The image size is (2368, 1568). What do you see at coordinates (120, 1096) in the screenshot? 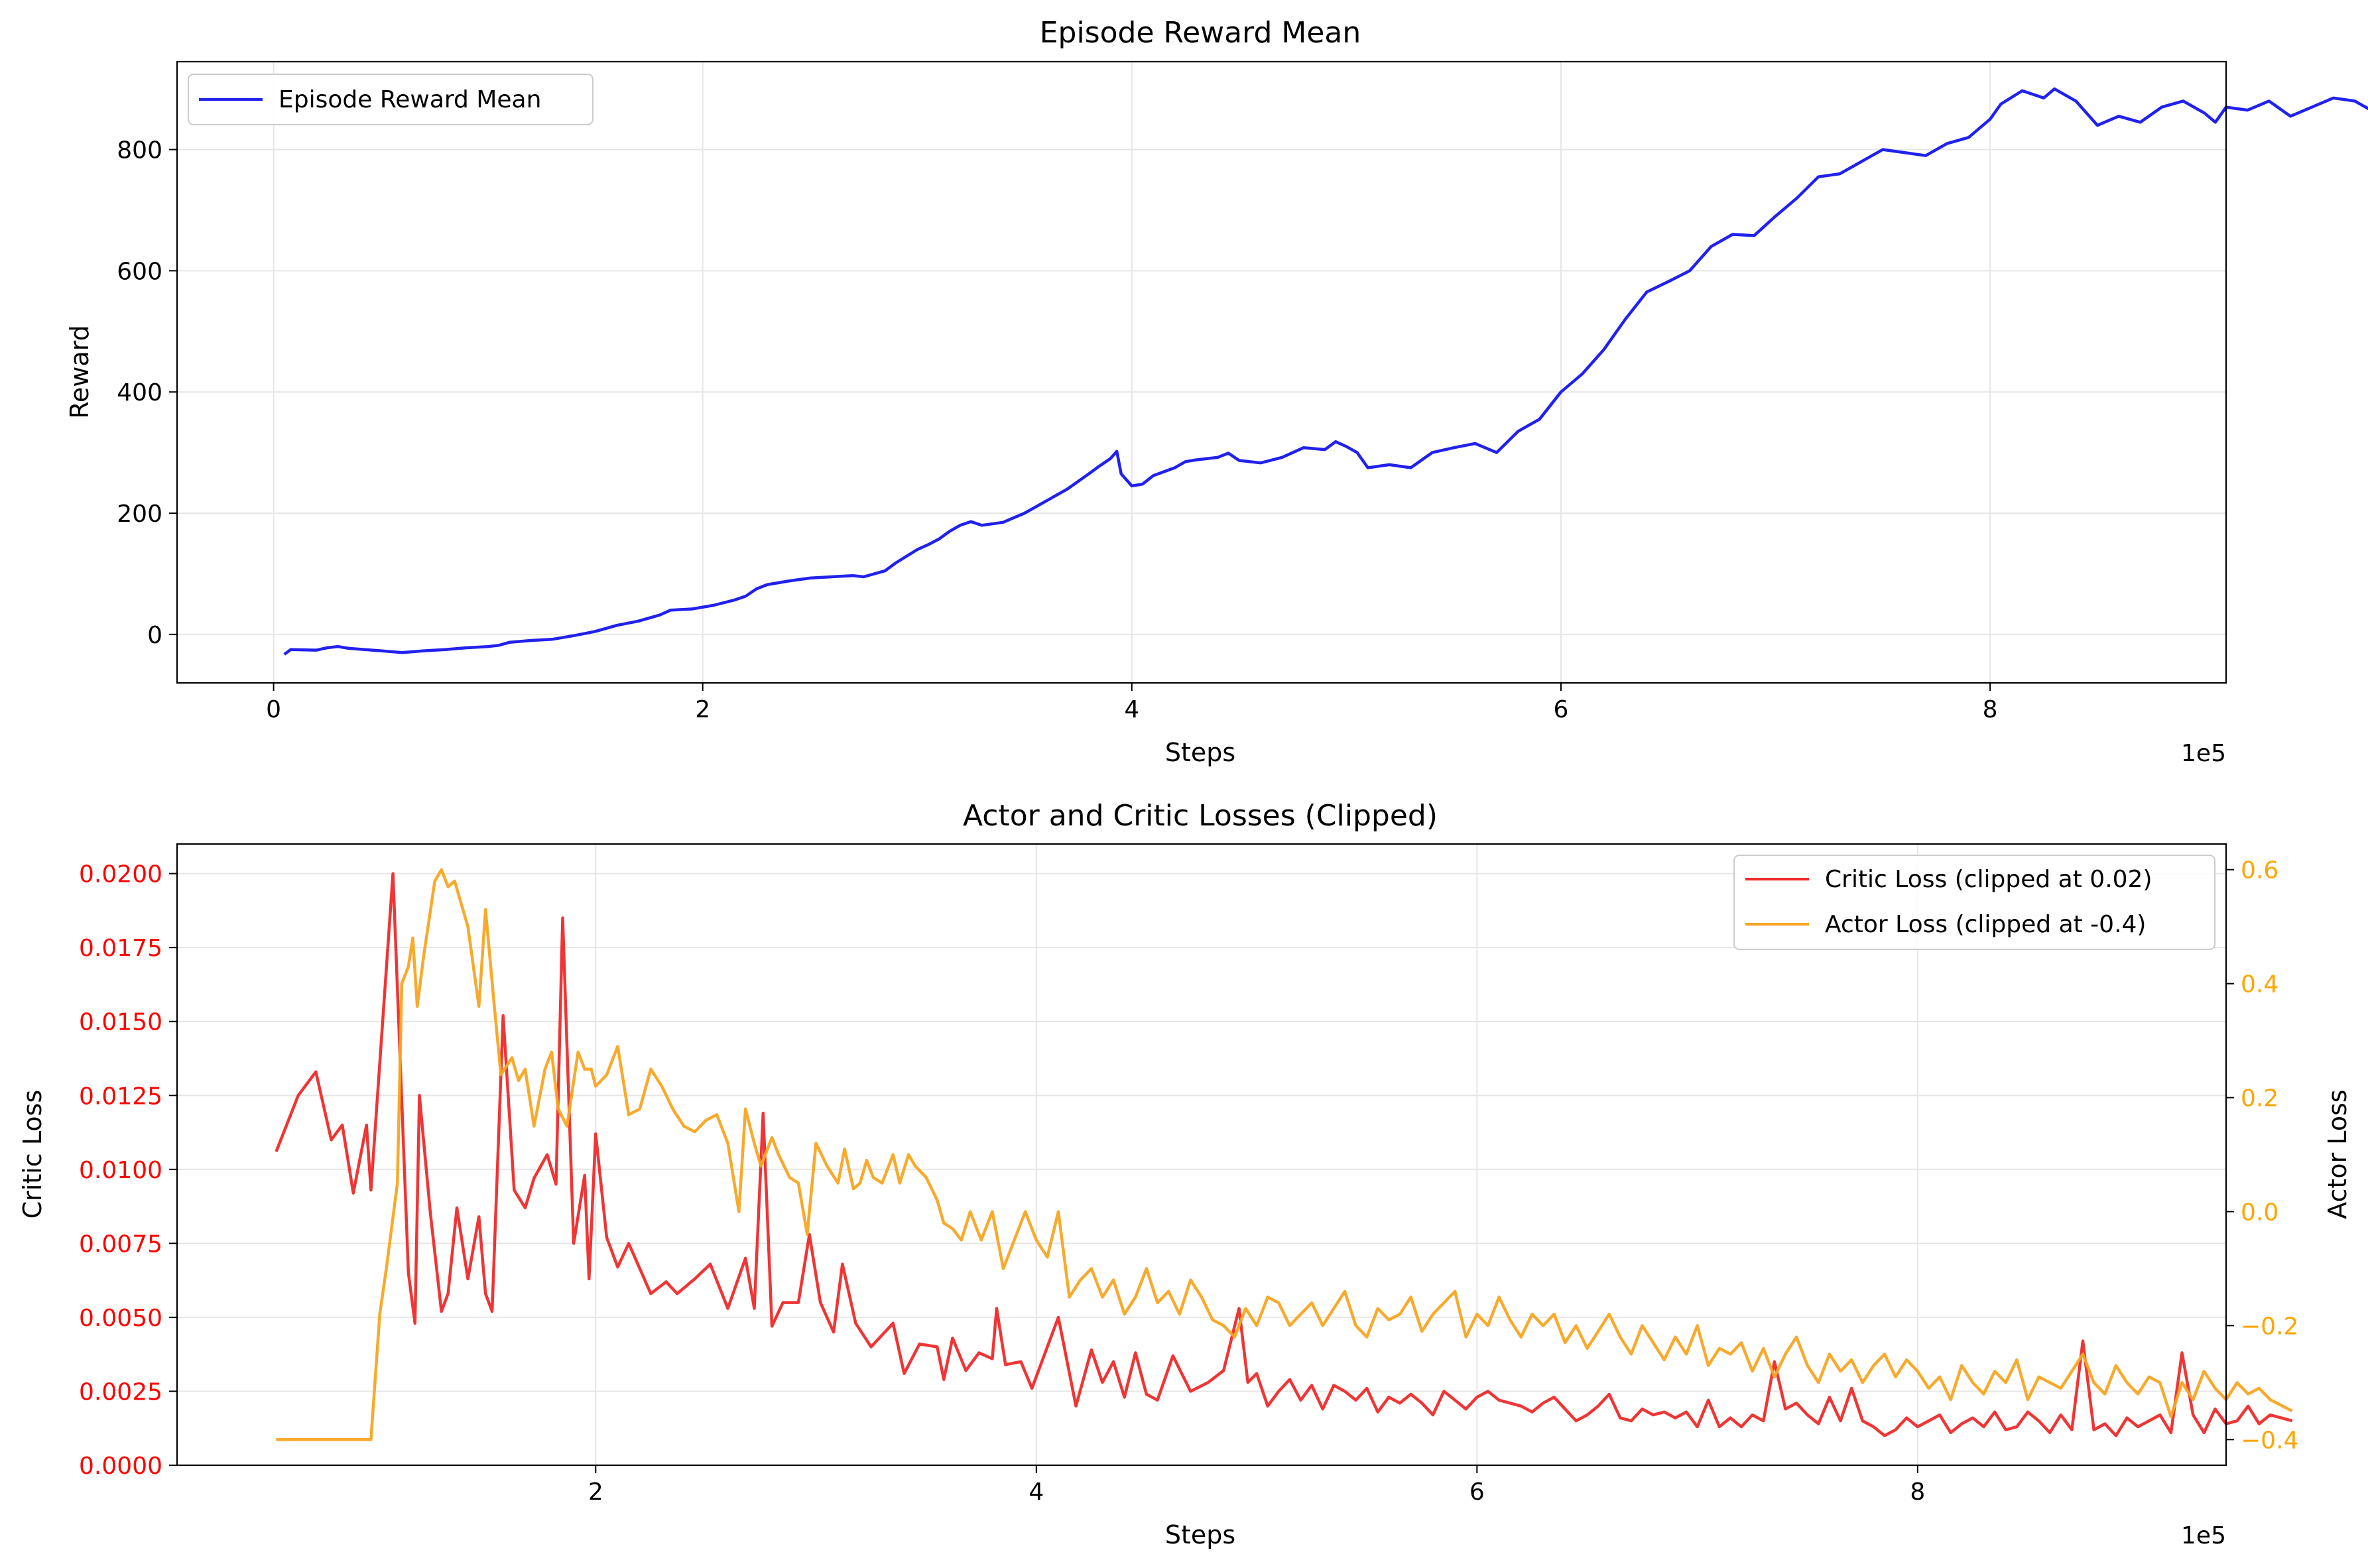
I see `critic-y-tick-label: 0.0125` at bounding box center [120, 1096].